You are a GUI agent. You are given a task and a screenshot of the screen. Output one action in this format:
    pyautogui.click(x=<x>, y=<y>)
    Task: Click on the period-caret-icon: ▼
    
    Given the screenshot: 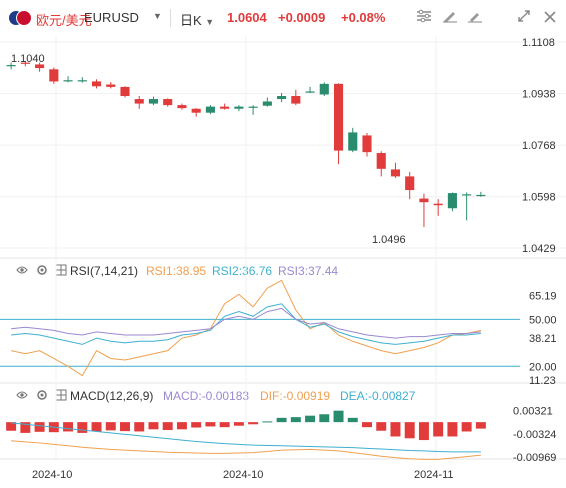 What is the action you would take?
    pyautogui.click(x=210, y=22)
    